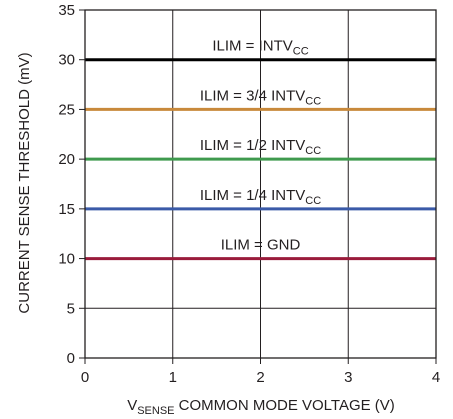  What do you see at coordinates (261, 245) in the screenshot?
I see `series-label-5: ILIM = GND` at bounding box center [261, 245].